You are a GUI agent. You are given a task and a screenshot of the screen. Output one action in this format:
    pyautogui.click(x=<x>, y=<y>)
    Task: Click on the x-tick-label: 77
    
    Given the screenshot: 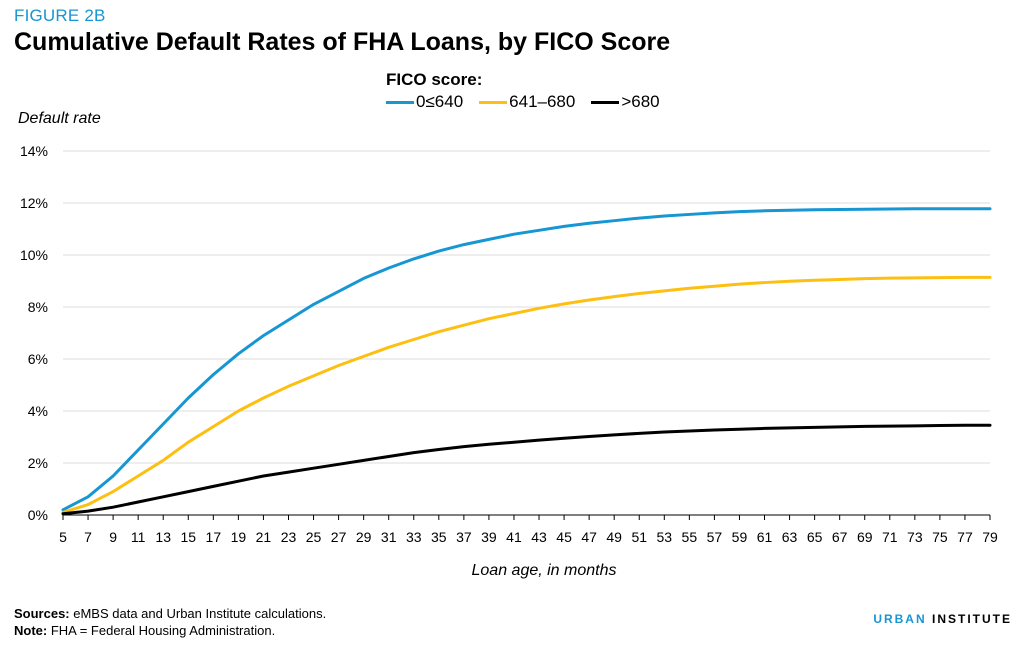 What is the action you would take?
    pyautogui.click(x=965, y=537)
    